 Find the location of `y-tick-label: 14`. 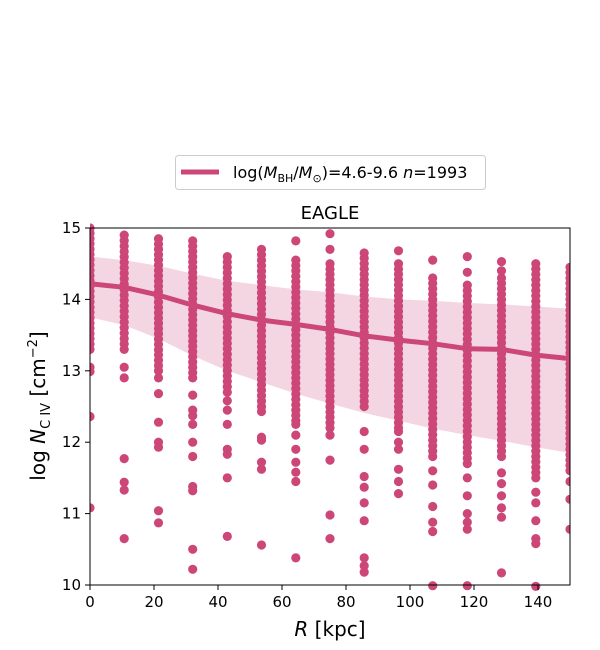

y-tick-label: 14 is located at coordinates (71, 299).